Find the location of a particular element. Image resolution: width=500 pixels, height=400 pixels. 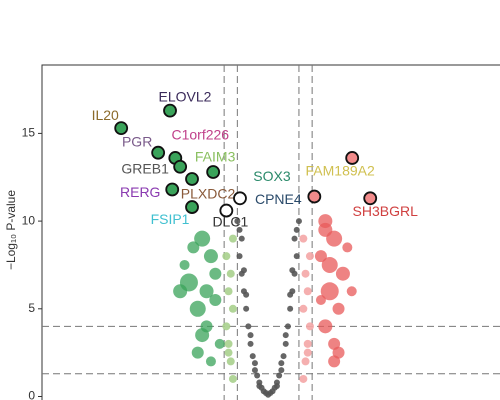

y-tick-label: 15 is located at coordinates (29, 133).